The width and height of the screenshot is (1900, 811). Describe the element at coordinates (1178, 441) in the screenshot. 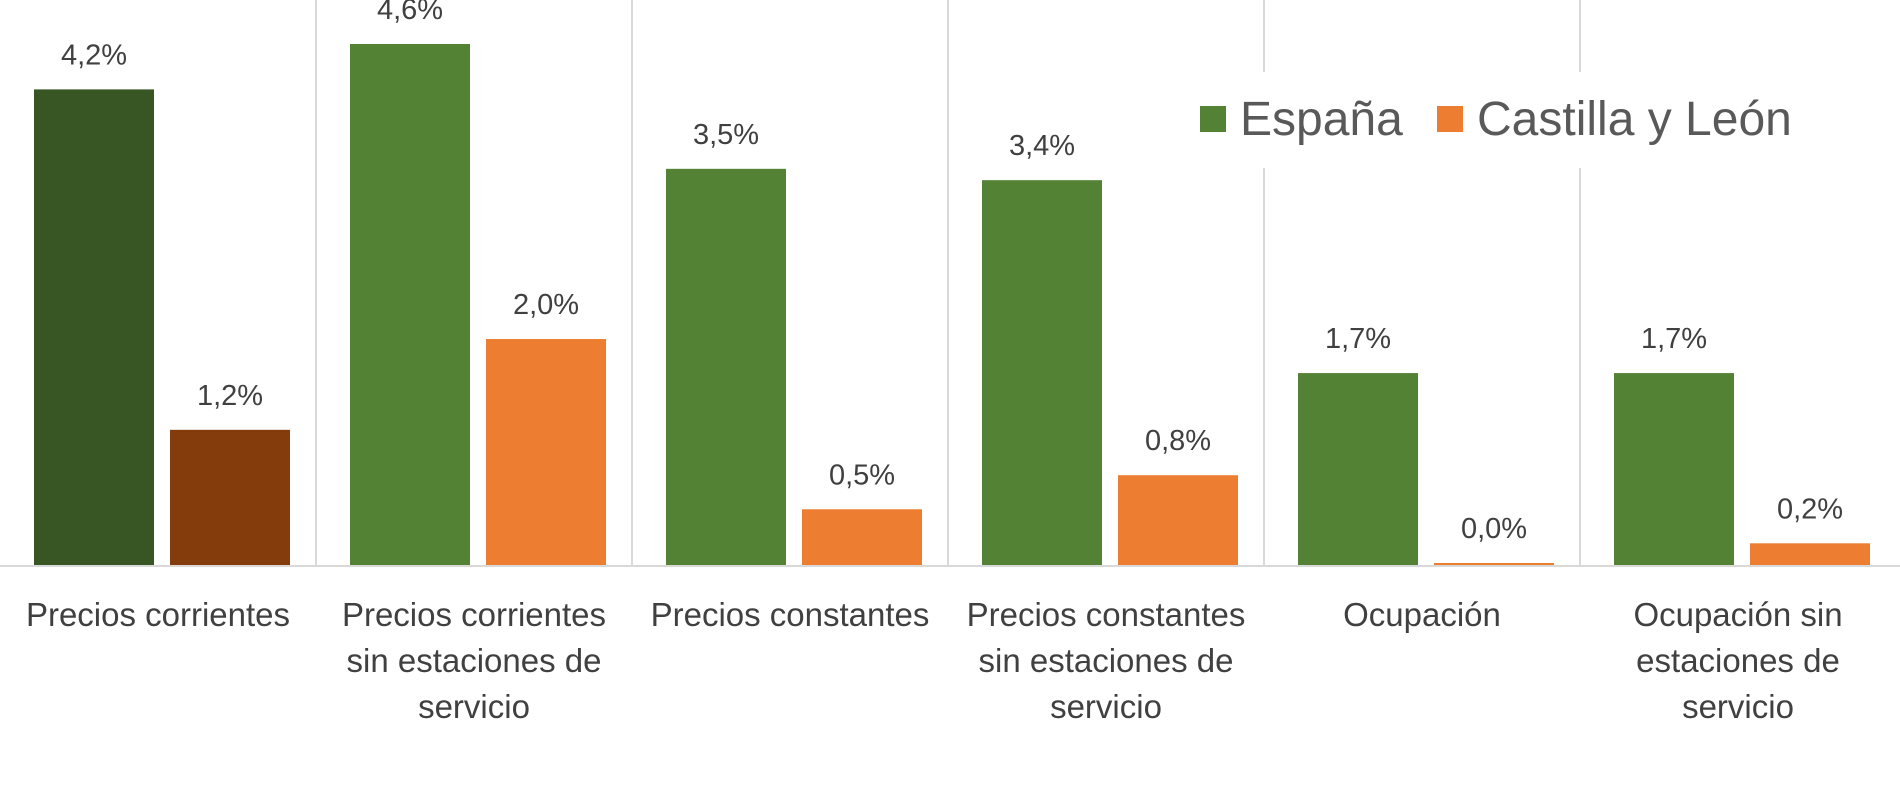

I see `data-label-castilla-y-leon-3: 0,8%` at that location.